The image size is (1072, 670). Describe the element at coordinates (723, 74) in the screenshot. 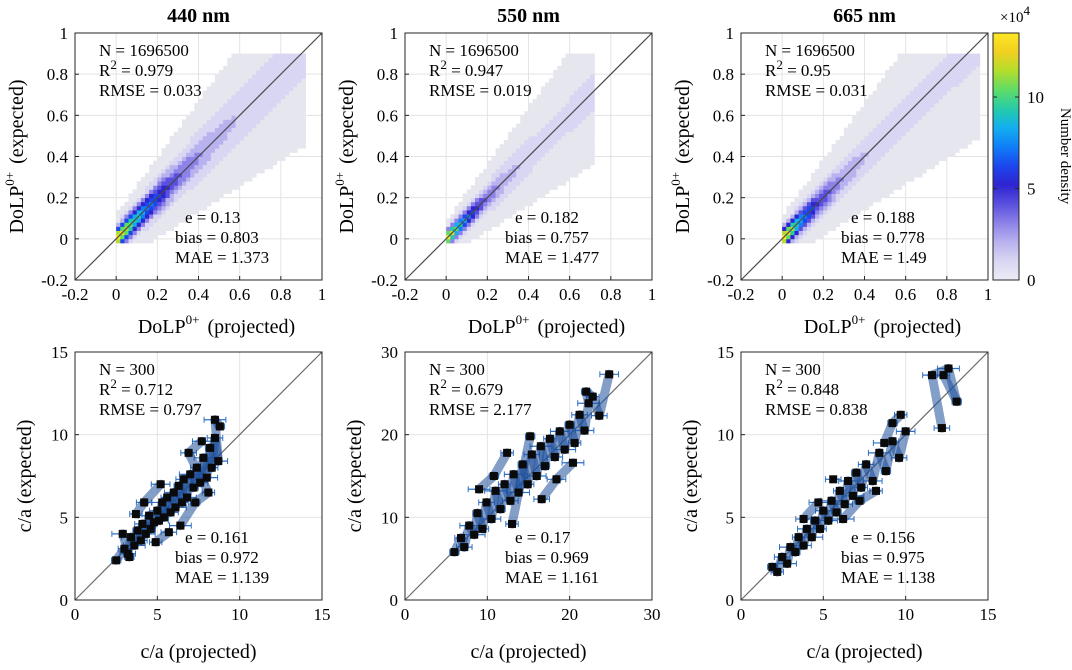

I see `y-tick-label: 0.8` at that location.